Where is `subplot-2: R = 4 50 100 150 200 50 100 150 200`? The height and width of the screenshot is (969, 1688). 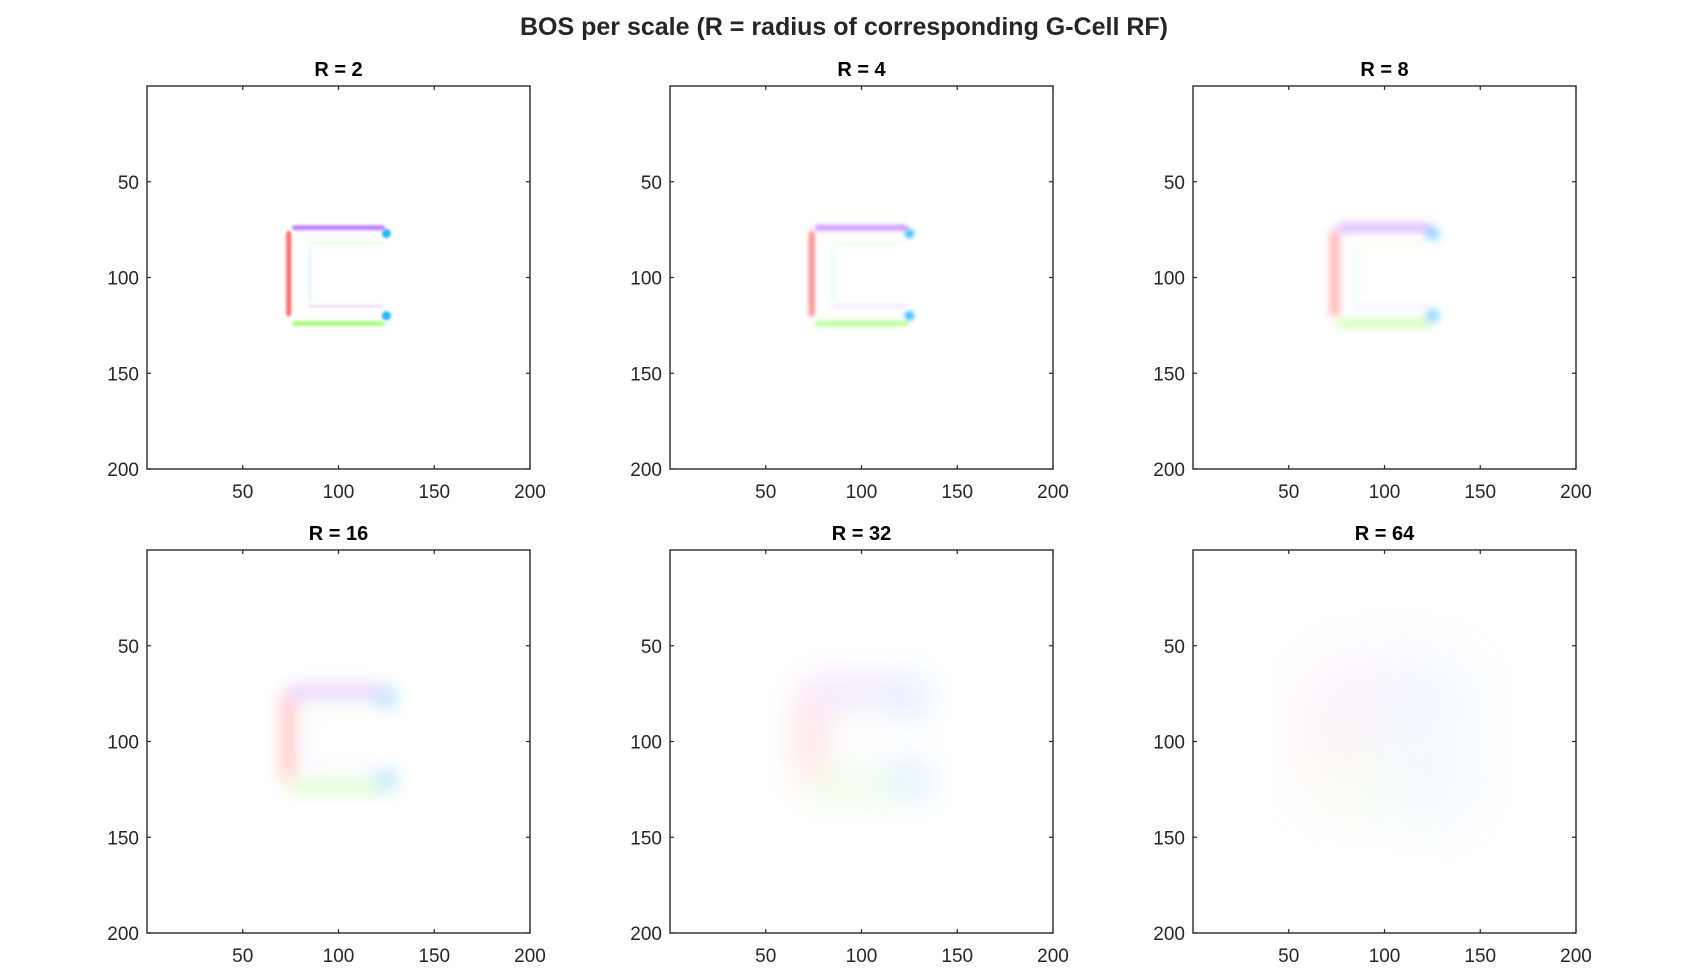
subplot-2: R = 4 50 100 150 200 50 100 150 200 is located at coordinates (849, 281).